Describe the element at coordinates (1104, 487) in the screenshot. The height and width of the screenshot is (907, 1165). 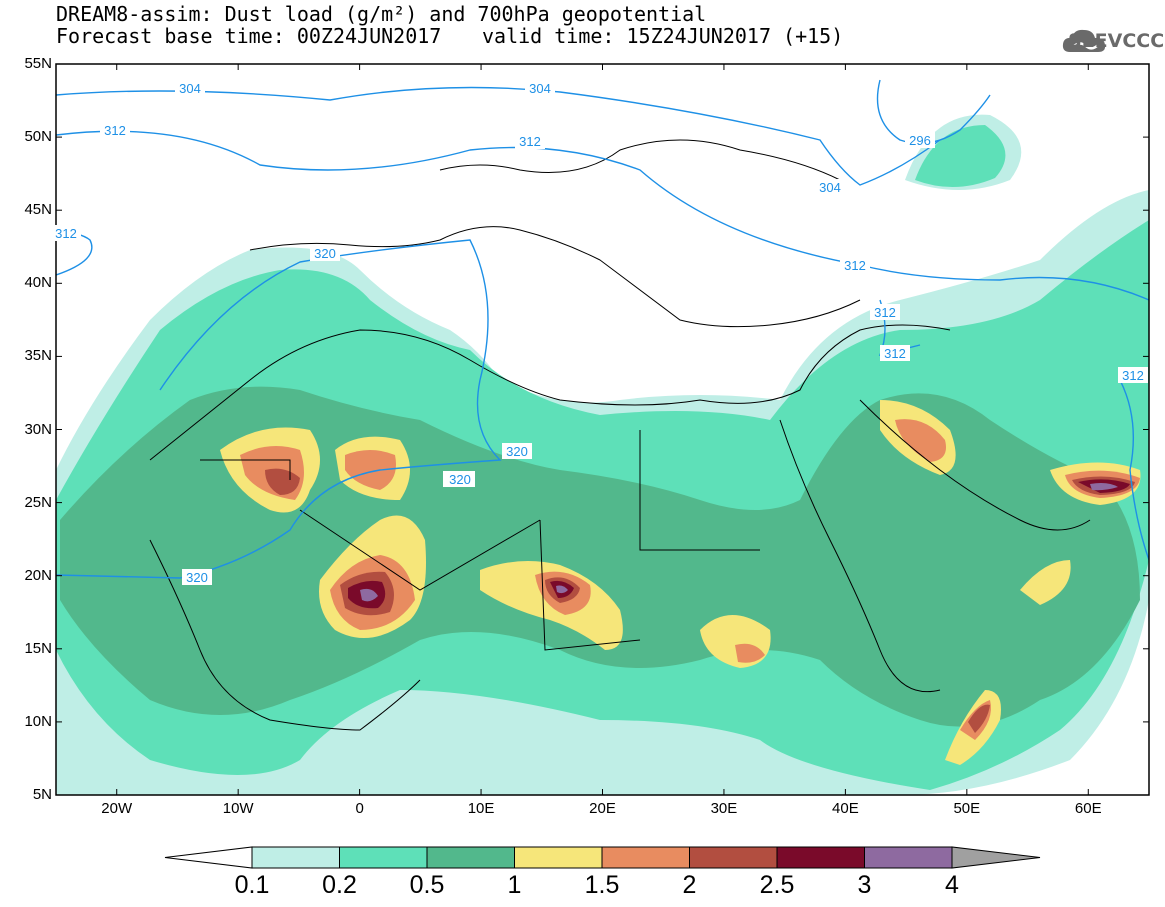
I see `dust-region-3-c` at that location.